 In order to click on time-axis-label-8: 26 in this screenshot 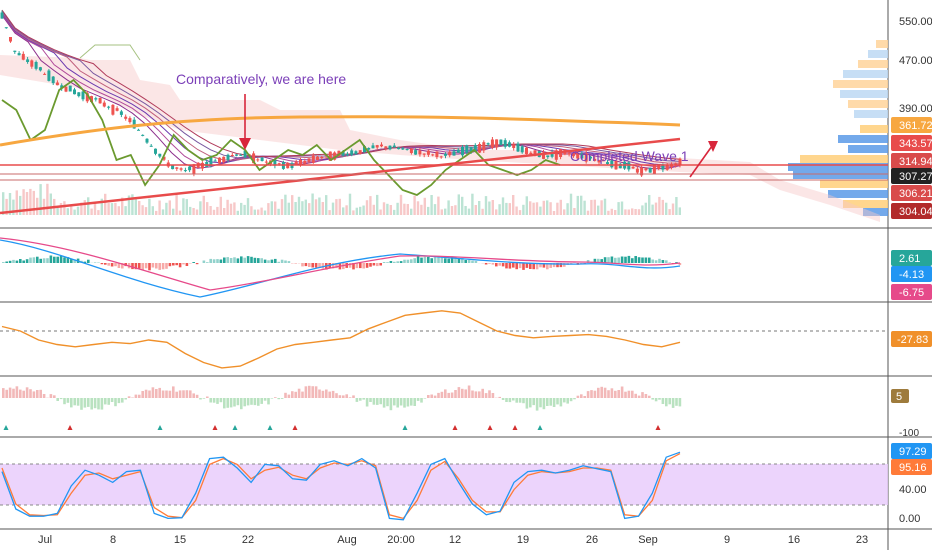, I will do `click(592, 540)`.